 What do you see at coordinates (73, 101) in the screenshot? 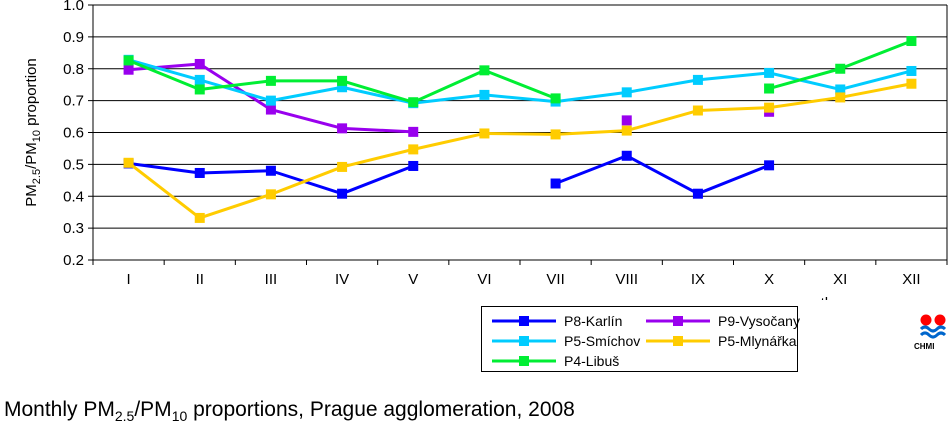
I see `y-tick-label: 0.7` at bounding box center [73, 101].